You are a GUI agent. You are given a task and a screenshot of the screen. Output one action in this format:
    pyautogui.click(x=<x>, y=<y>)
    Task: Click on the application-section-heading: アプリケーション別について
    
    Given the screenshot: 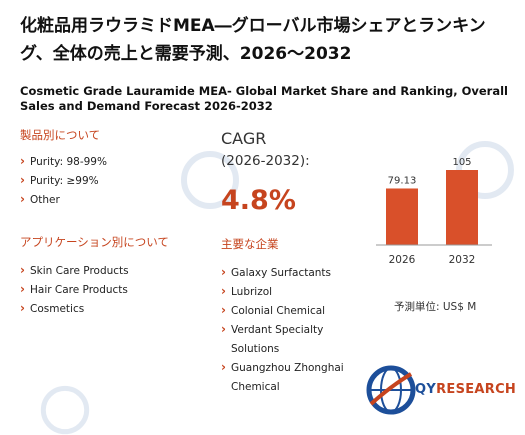 What is the action you would take?
    pyautogui.click(x=94, y=242)
    